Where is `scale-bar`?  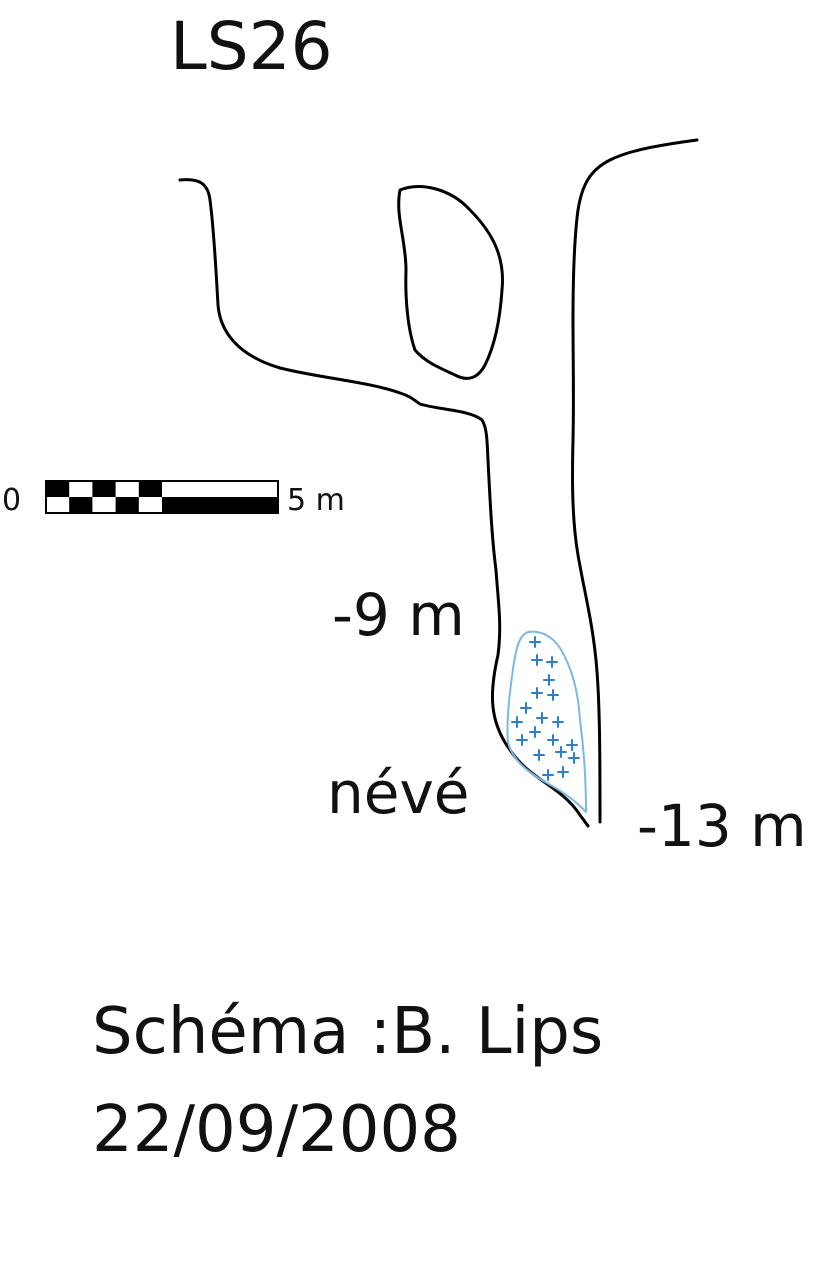 scale-bar is located at coordinates (162, 497).